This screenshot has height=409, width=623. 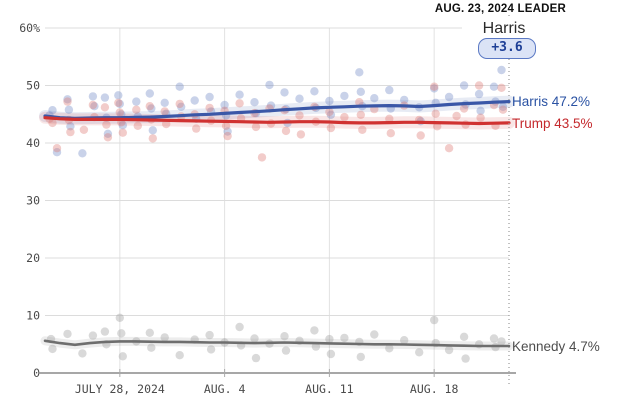 I want to click on x-tick-label: JULY 28, 2024, so click(x=120, y=389).